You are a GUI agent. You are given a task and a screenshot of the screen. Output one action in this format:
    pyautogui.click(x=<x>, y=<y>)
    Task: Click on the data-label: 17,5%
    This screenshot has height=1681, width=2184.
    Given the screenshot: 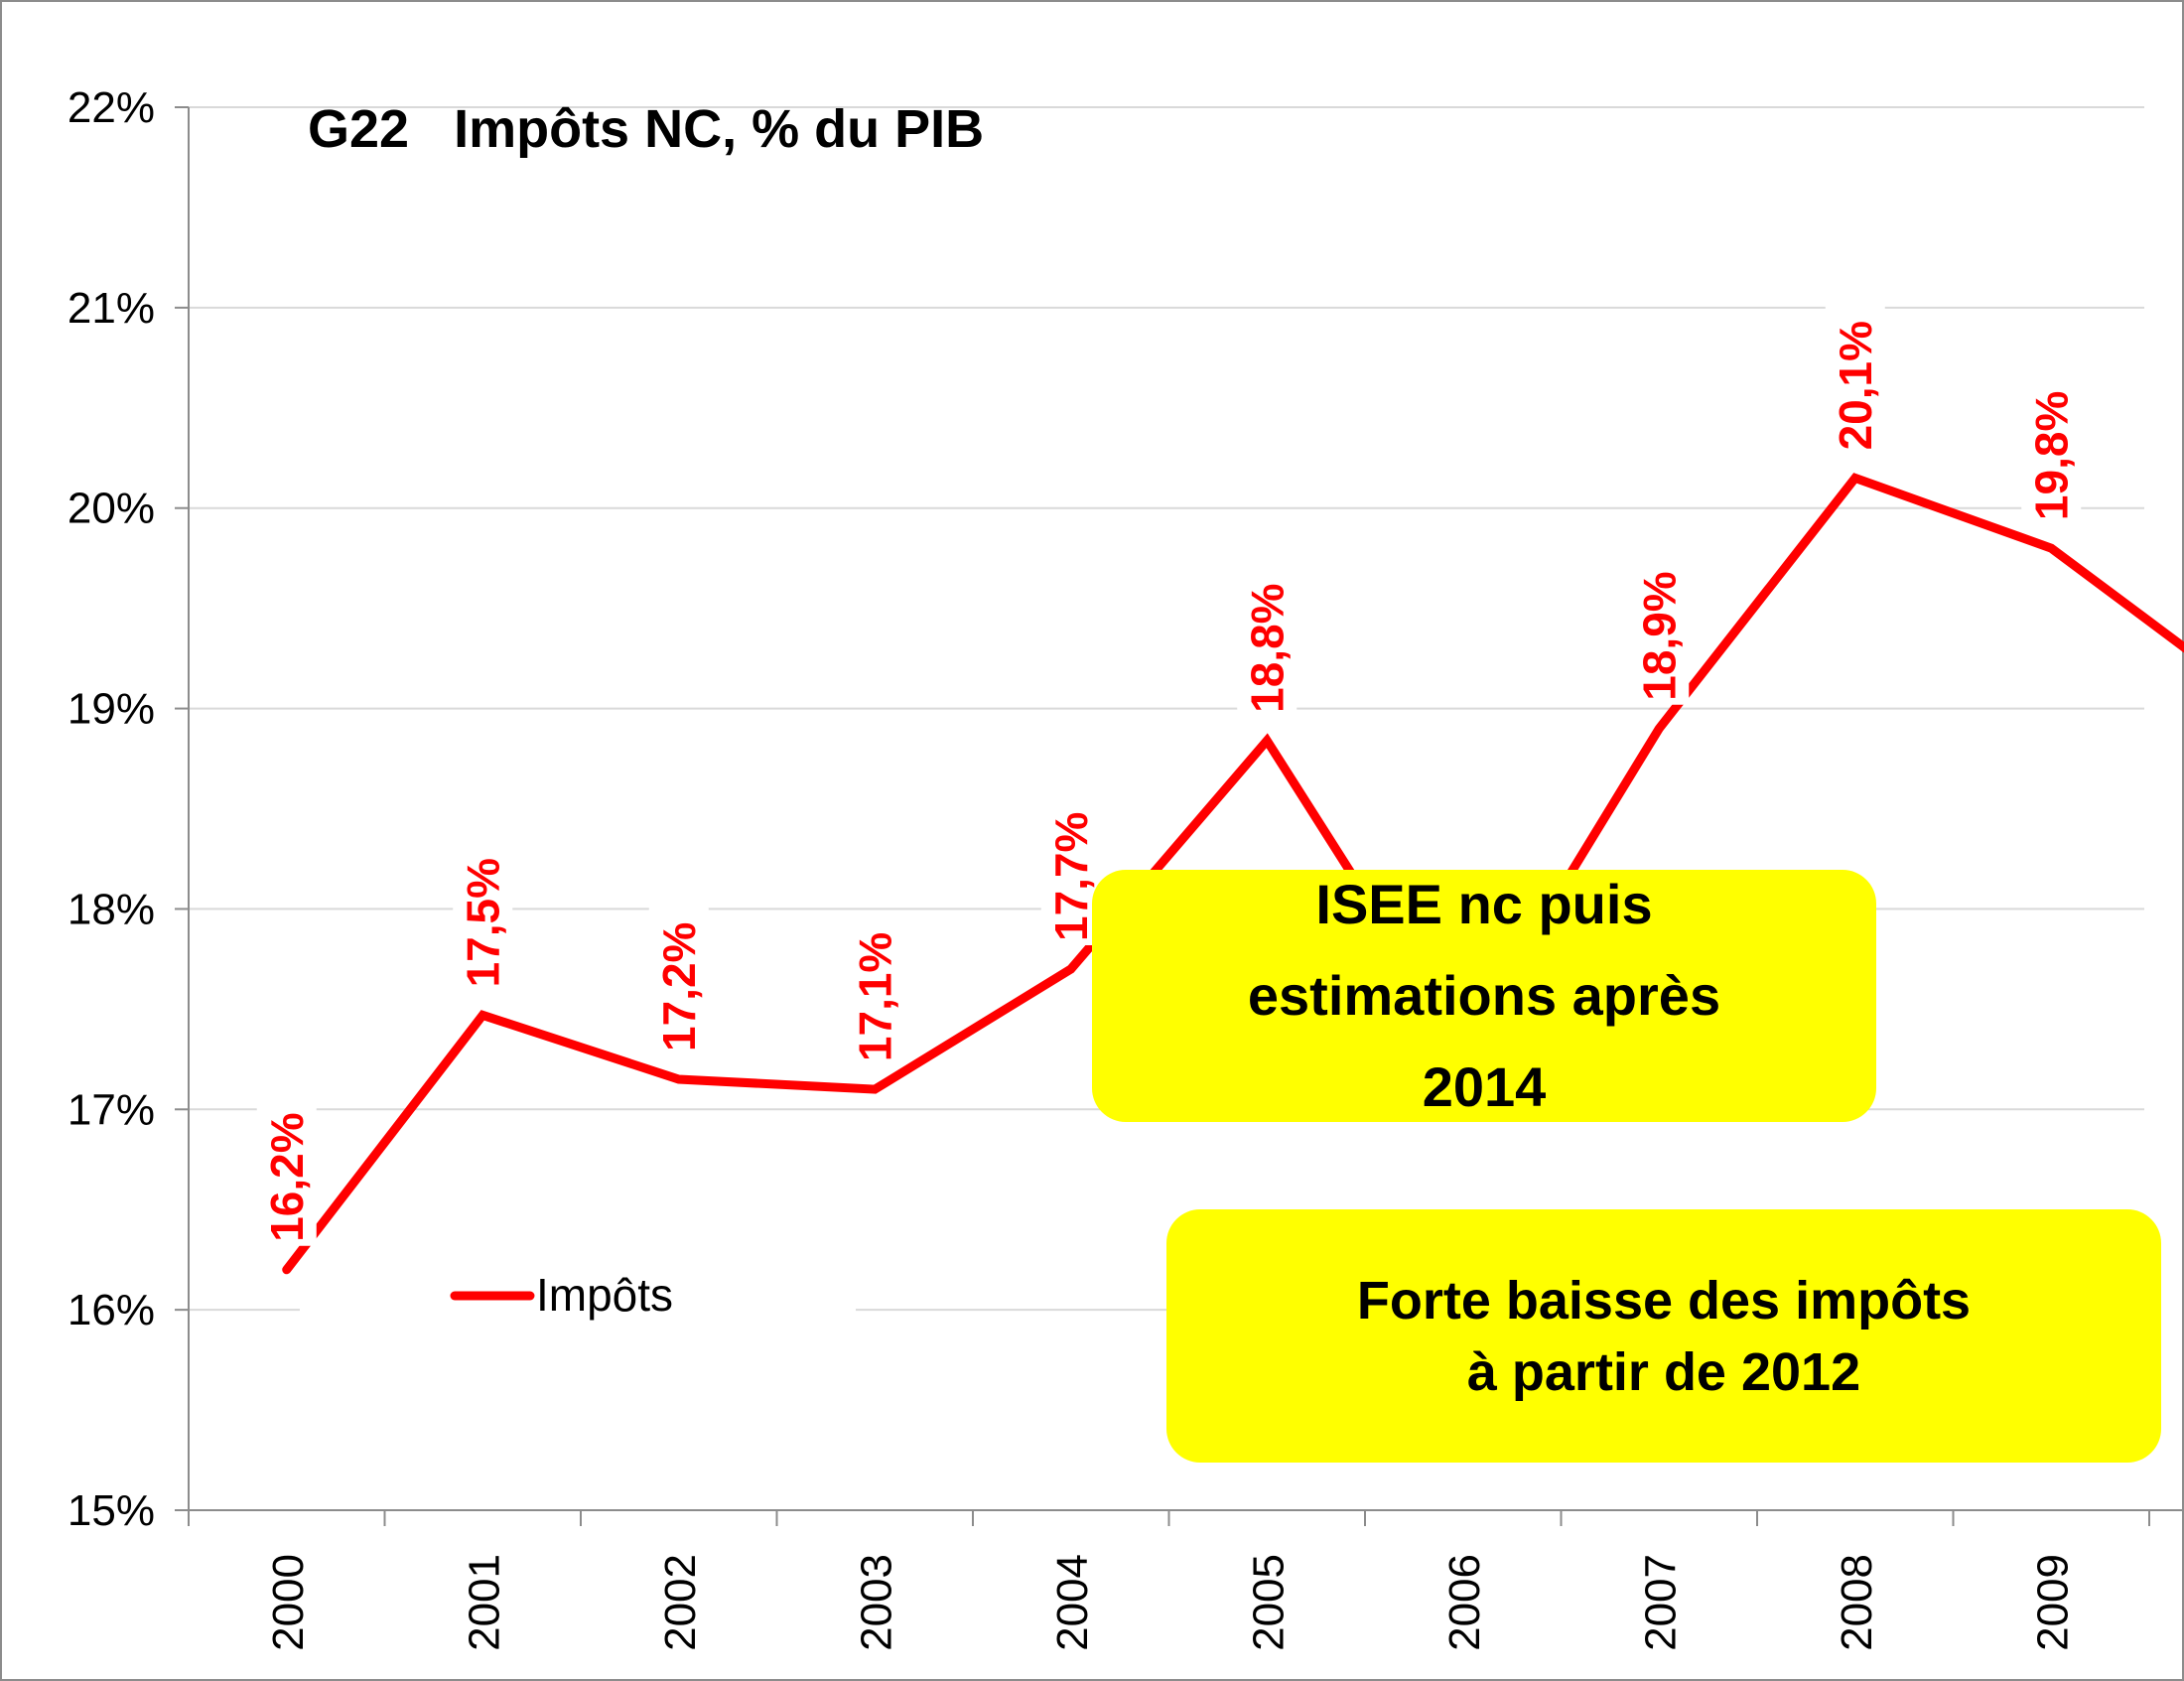 What is the action you would take?
    pyautogui.click(x=483, y=915)
    